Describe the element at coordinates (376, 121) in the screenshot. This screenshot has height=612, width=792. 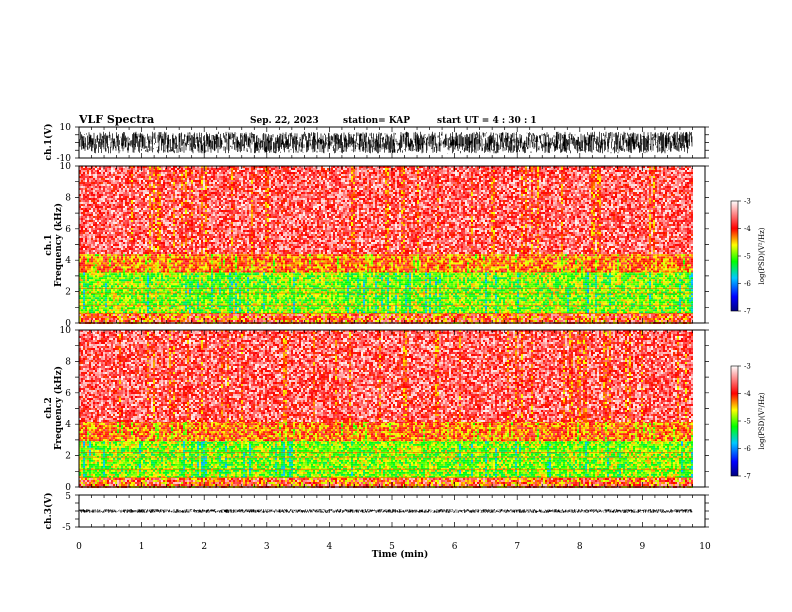
I see `station-label: station= KAP` at that location.